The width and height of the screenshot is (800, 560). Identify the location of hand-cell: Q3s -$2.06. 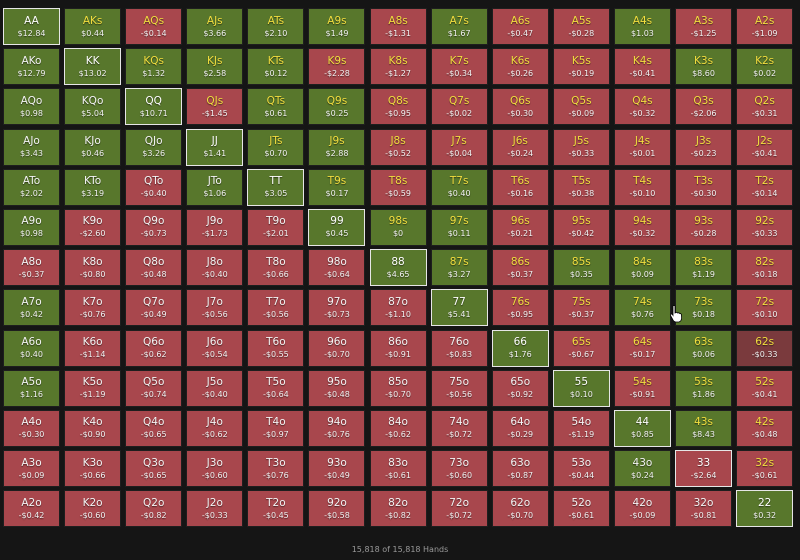
(704, 107).